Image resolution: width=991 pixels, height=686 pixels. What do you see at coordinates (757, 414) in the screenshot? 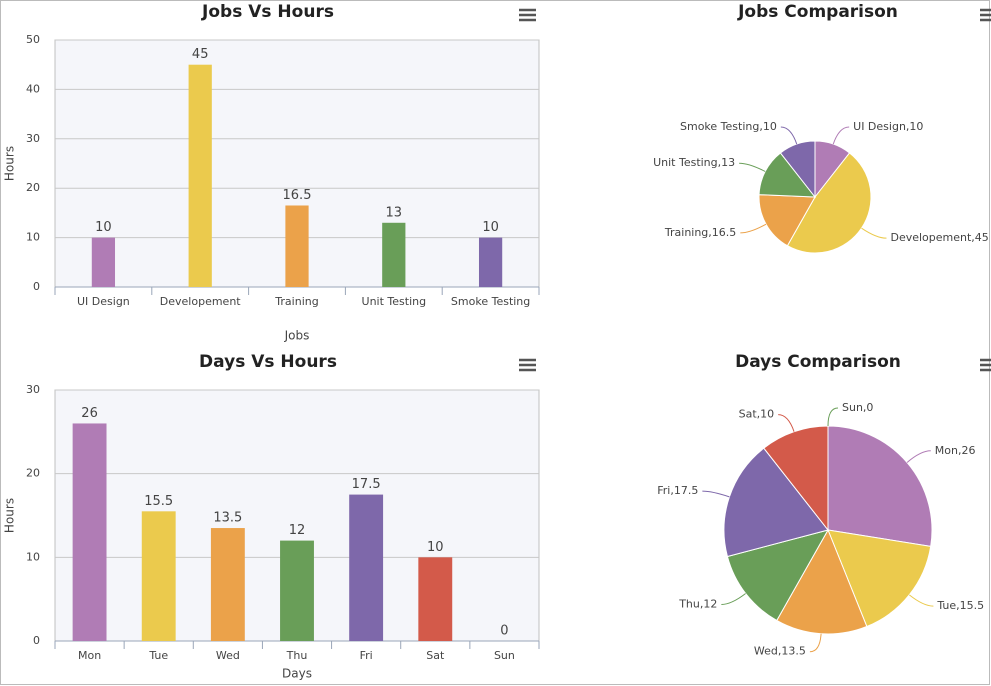
I see `data-label: Sat,10` at bounding box center [757, 414].